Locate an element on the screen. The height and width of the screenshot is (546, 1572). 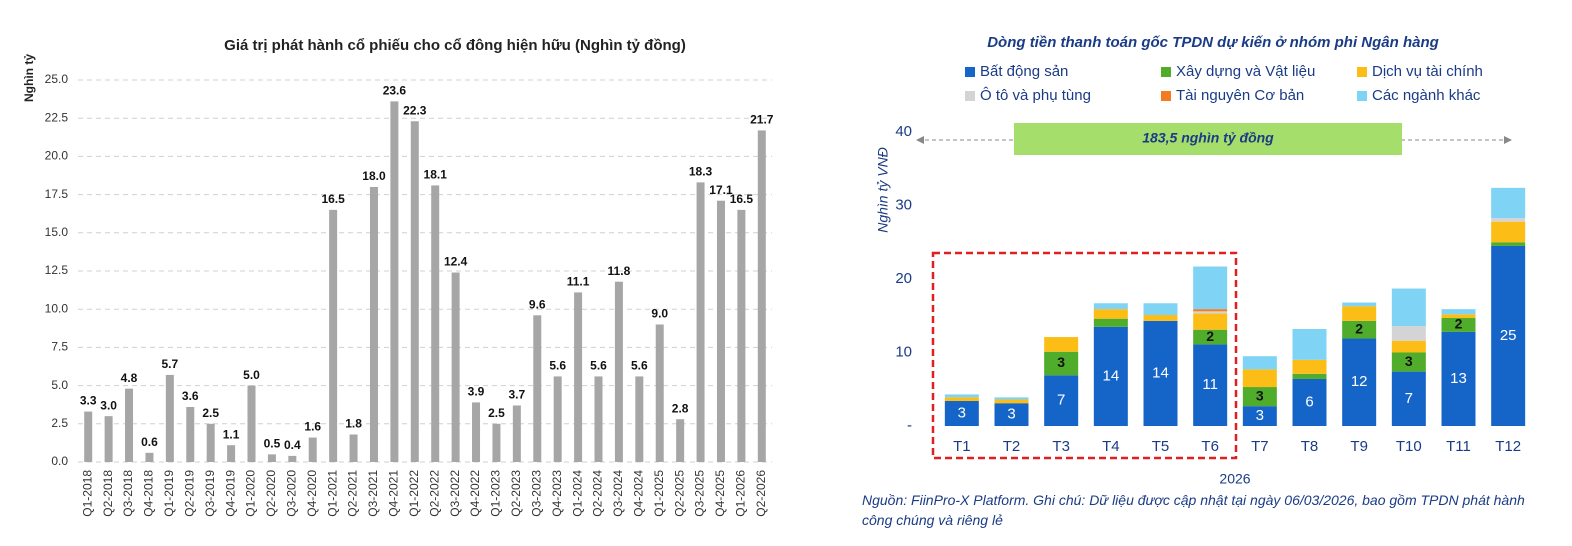
y-tick-label: 25.0 is located at coordinates (57, 79).